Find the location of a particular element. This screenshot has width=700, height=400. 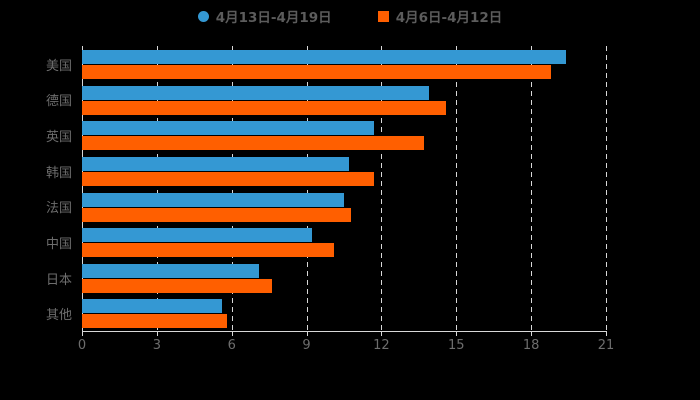

bar-英国-series-1 is located at coordinates (253, 143).